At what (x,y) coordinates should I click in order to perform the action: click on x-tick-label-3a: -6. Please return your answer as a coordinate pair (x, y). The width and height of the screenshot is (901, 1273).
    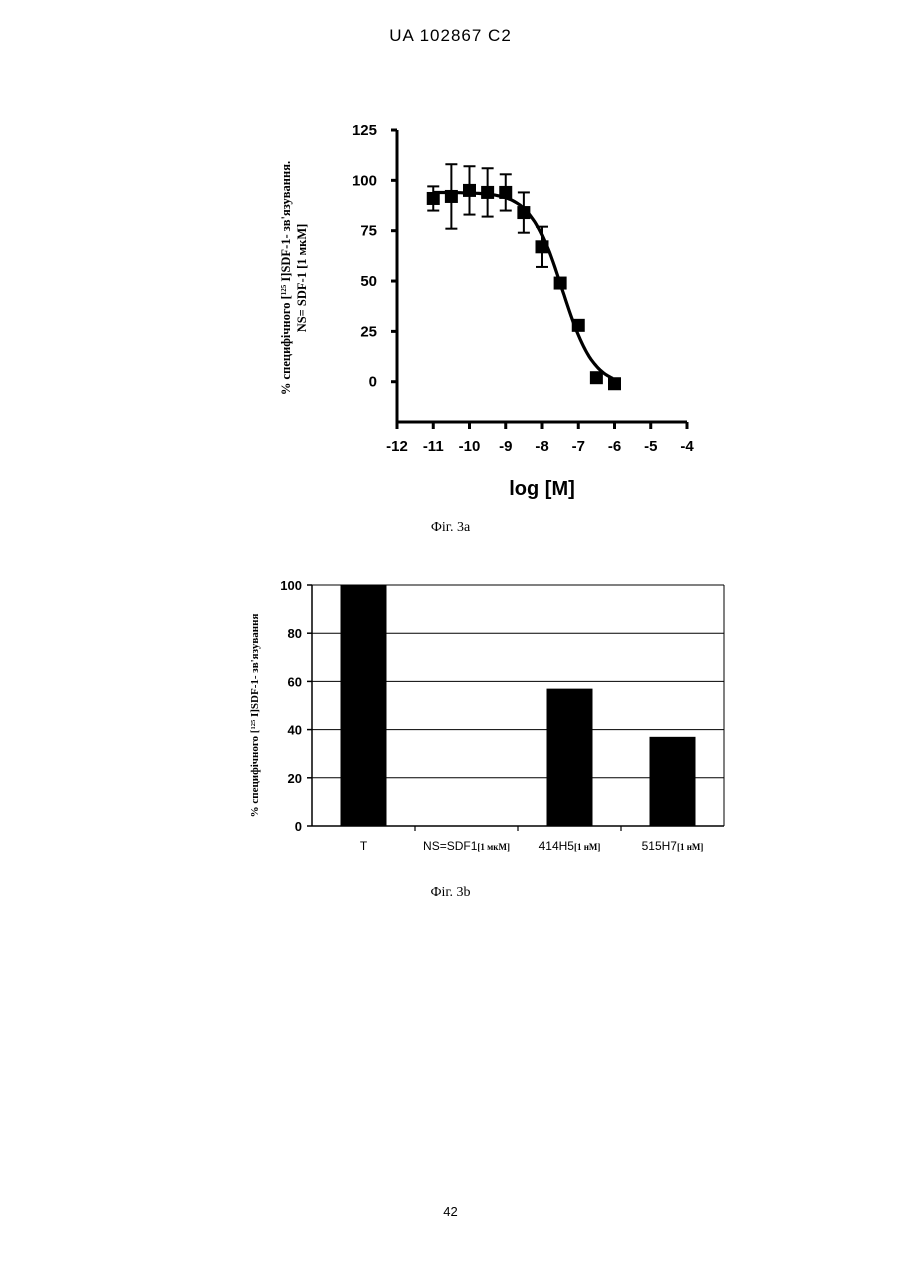
    Looking at the image, I should click on (614, 446).